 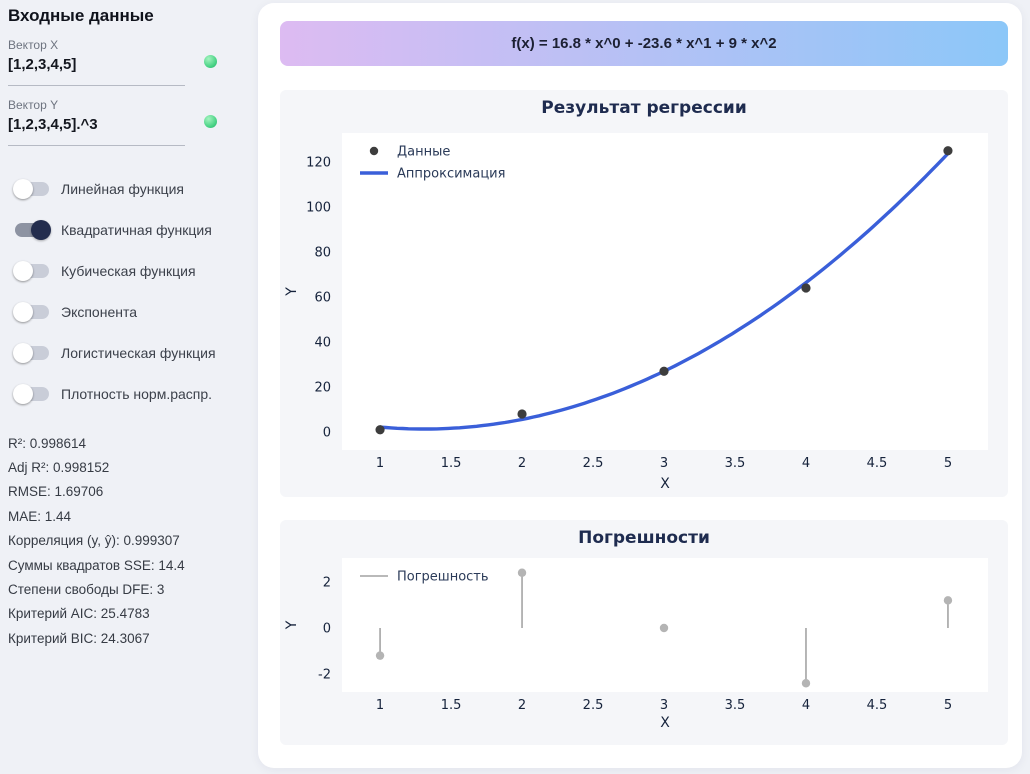 I want to click on y-tick-label: 40, so click(x=322, y=343).